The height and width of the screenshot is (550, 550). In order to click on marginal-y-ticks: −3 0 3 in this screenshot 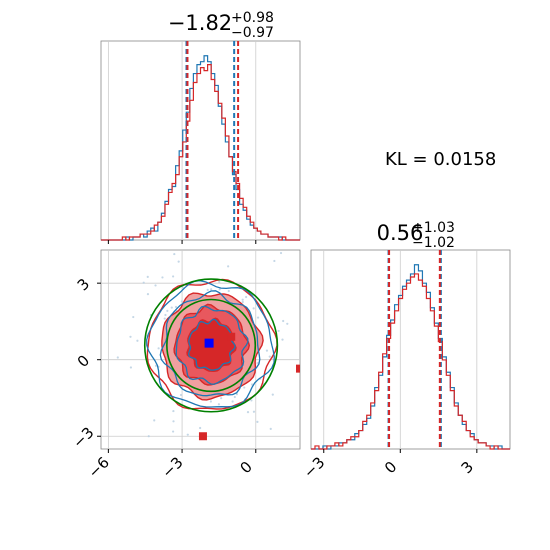, I will do `click(389, 465)`.